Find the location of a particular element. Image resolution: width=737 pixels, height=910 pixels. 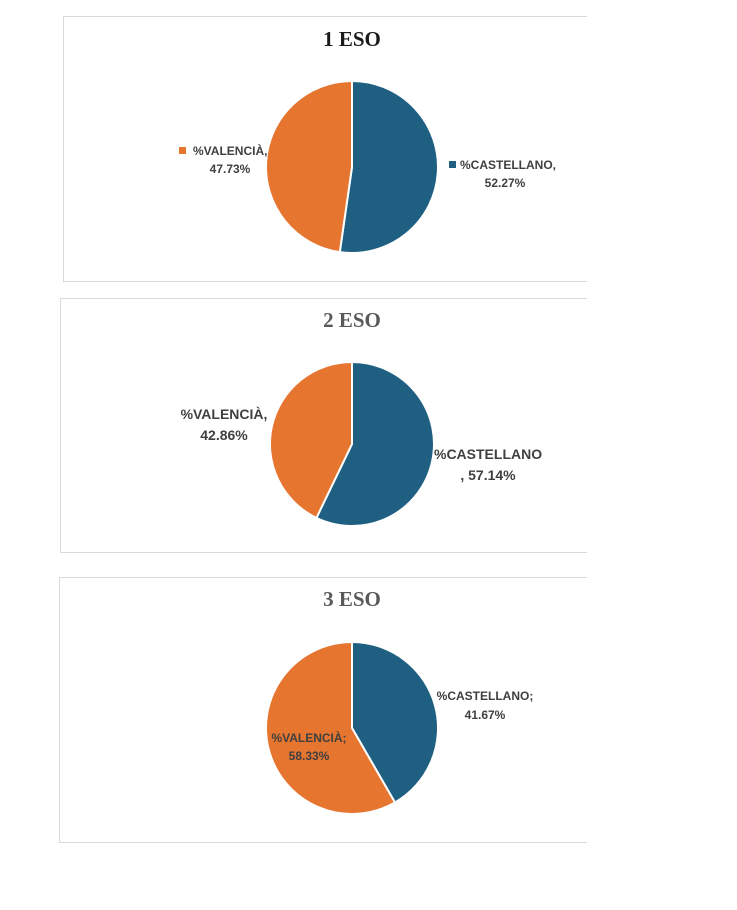

label-castellano-1-line2: 52.27% is located at coordinates (505, 183).